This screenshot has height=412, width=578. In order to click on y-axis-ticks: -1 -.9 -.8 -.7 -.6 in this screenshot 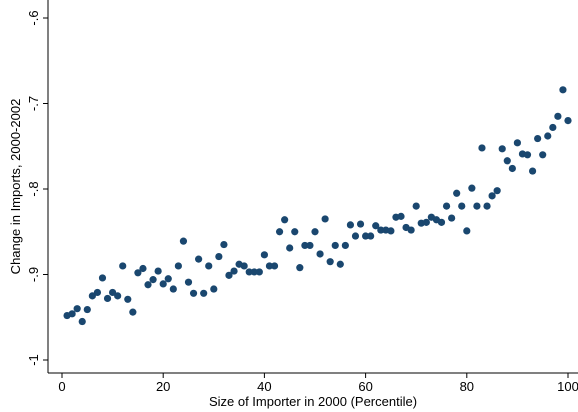, I will do `click(37, 188)`.